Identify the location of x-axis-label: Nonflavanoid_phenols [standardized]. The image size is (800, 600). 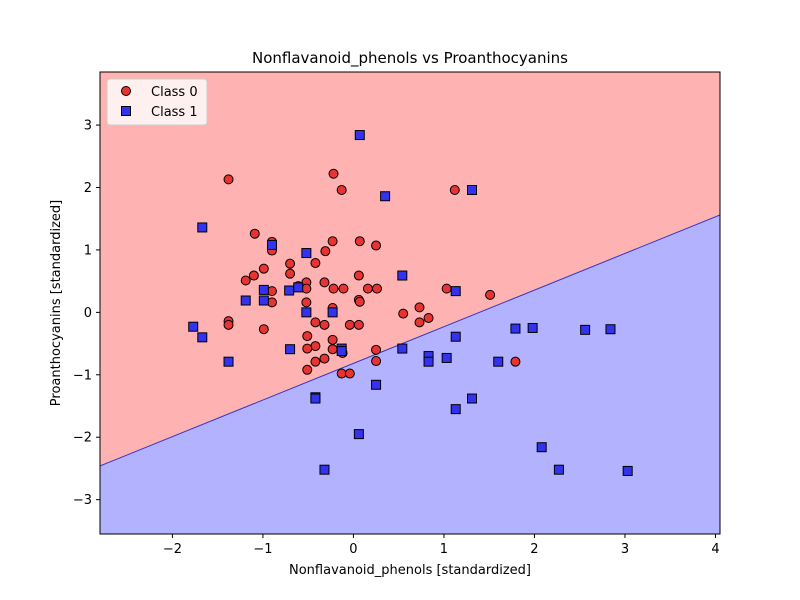
(410, 570).